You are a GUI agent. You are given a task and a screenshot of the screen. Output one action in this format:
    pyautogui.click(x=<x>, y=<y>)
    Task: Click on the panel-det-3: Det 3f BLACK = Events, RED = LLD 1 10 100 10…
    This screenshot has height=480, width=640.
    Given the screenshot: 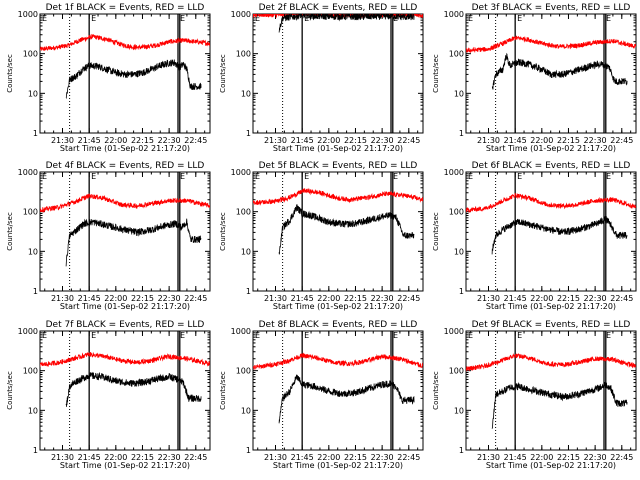 What is the action you would take?
    pyautogui.click(x=534, y=78)
    